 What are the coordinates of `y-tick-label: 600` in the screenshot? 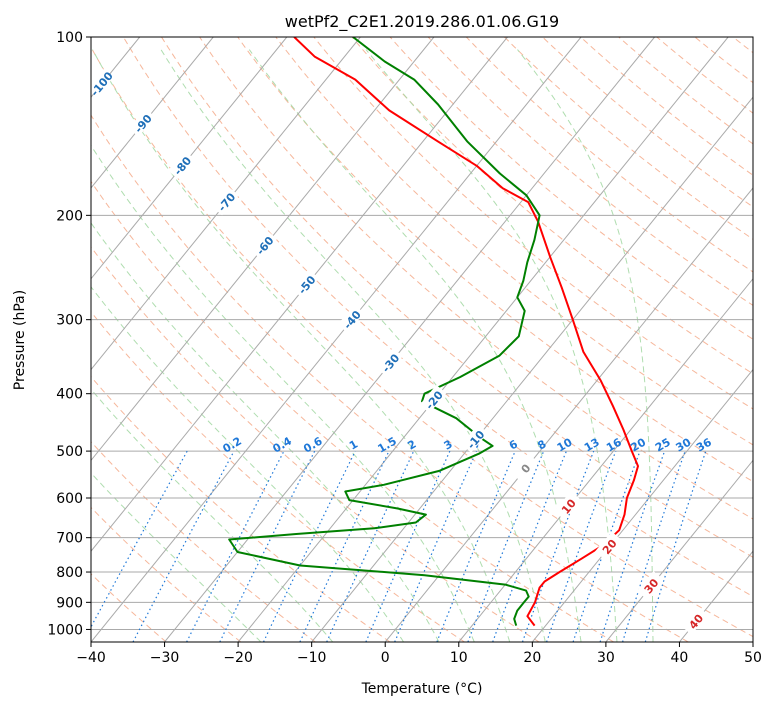 It's located at (69, 499).